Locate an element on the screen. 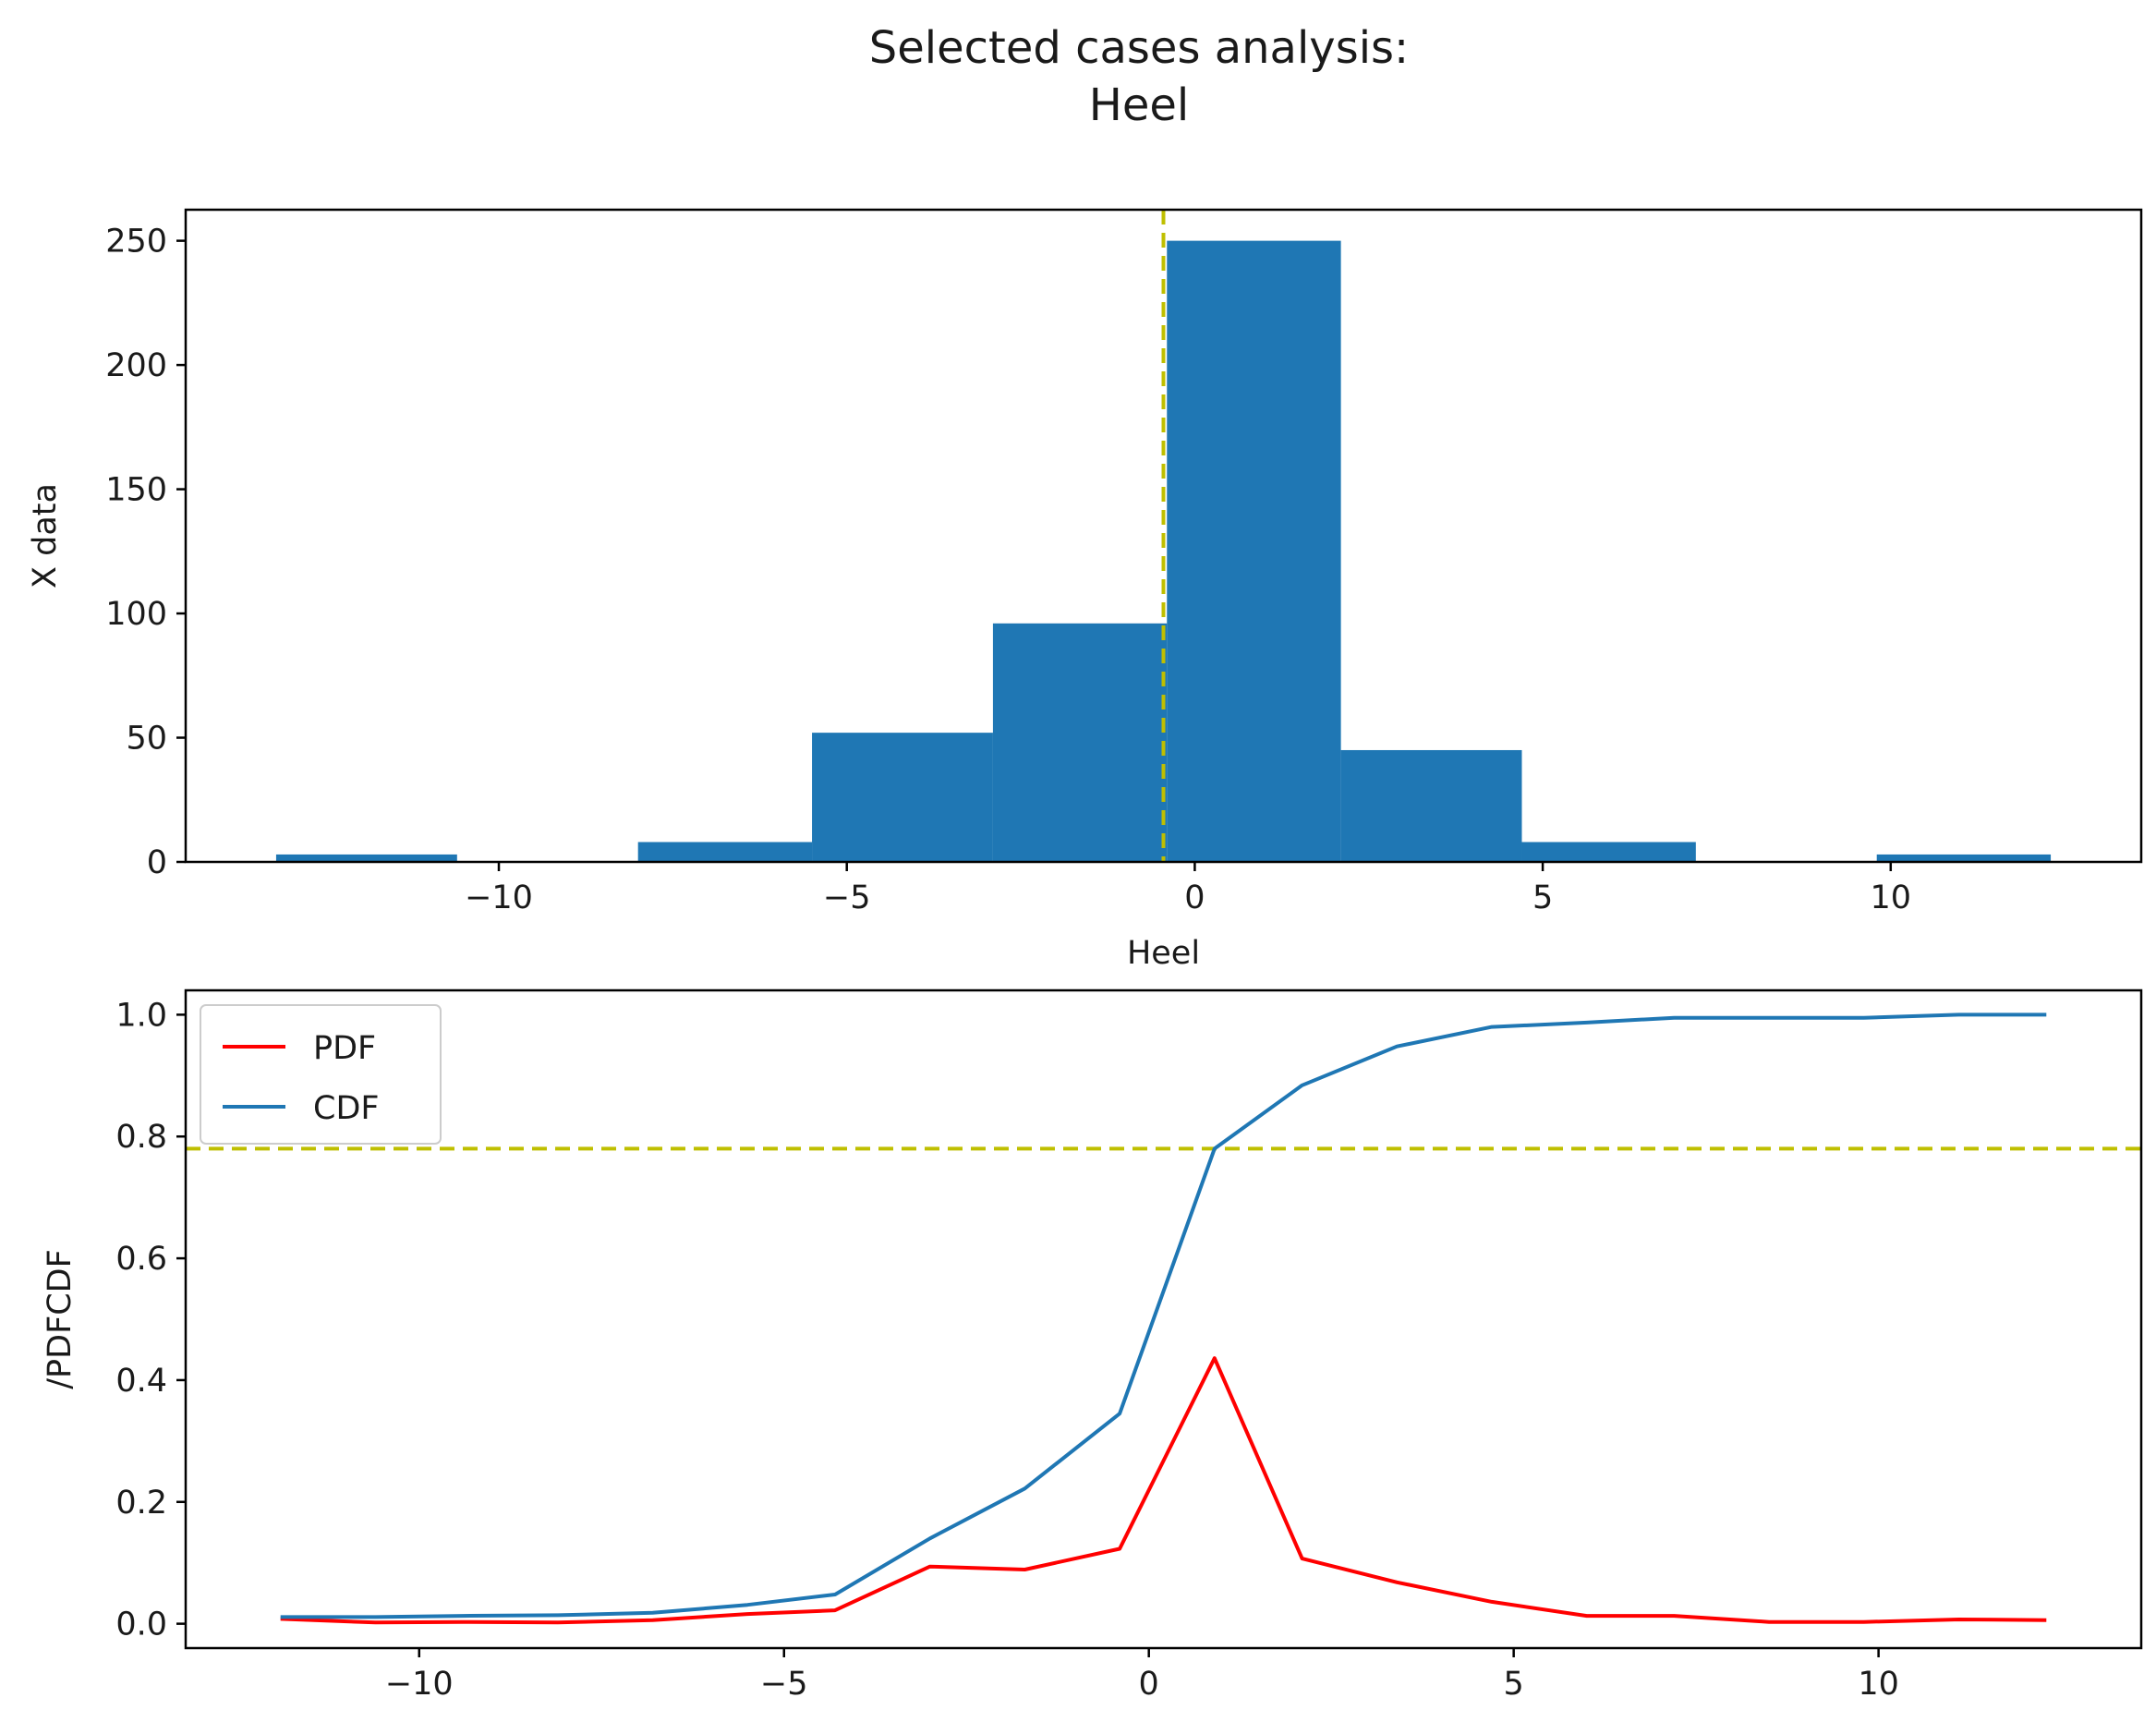 The height and width of the screenshot is (1722, 2156). legend-pdf-label: PDF is located at coordinates (344, 1048).